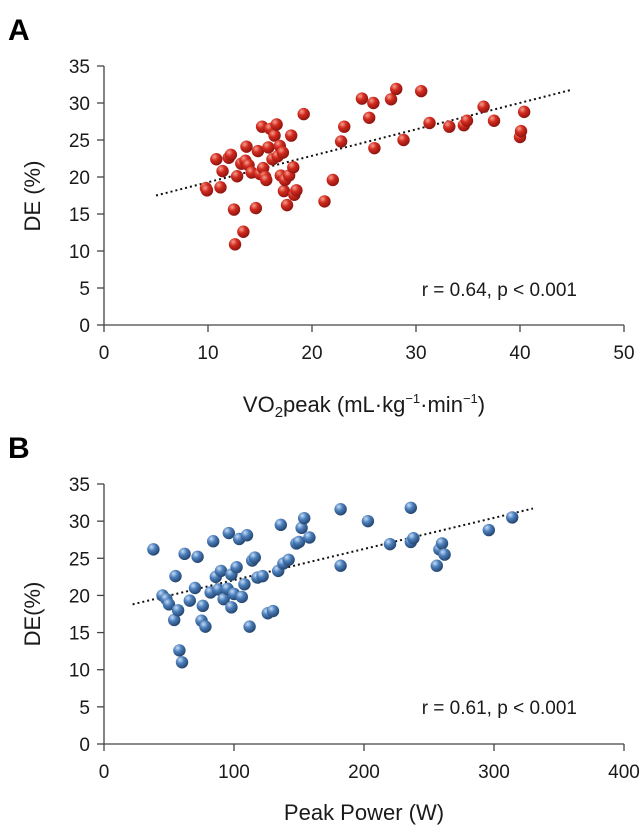 Image resolution: width=640 pixels, height=830 pixels. Describe the element at coordinates (364, 812) in the screenshot. I see `panel-b-x-axis-title: Peak Power (W)` at that location.